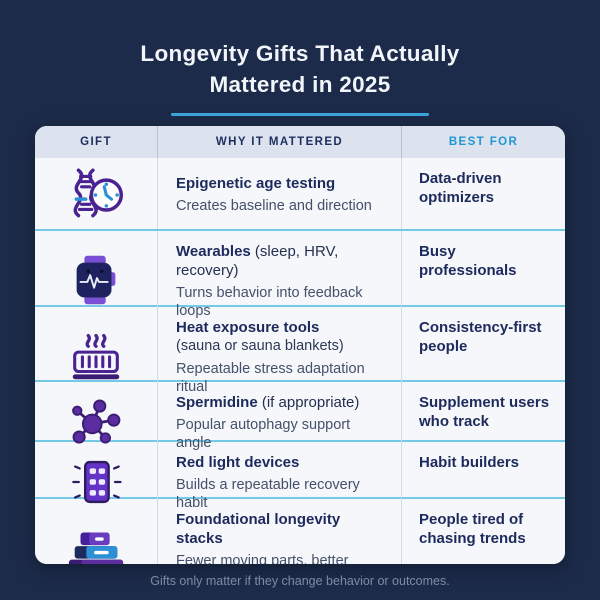 Image resolution: width=600 pixels, height=600 pixels. I want to click on gift-description: Turns behavior into feedback loops, so click(269, 302).